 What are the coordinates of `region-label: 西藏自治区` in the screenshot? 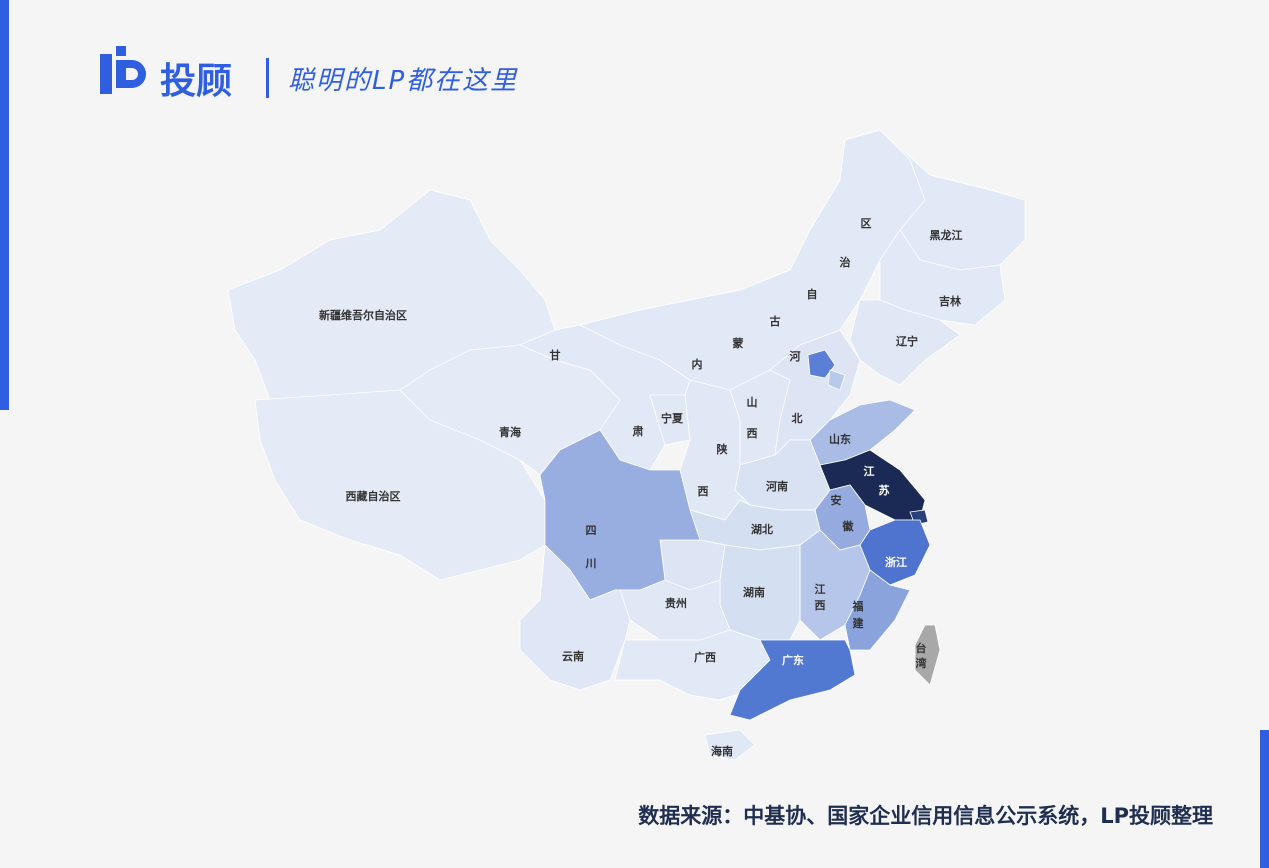 It's located at (373, 496).